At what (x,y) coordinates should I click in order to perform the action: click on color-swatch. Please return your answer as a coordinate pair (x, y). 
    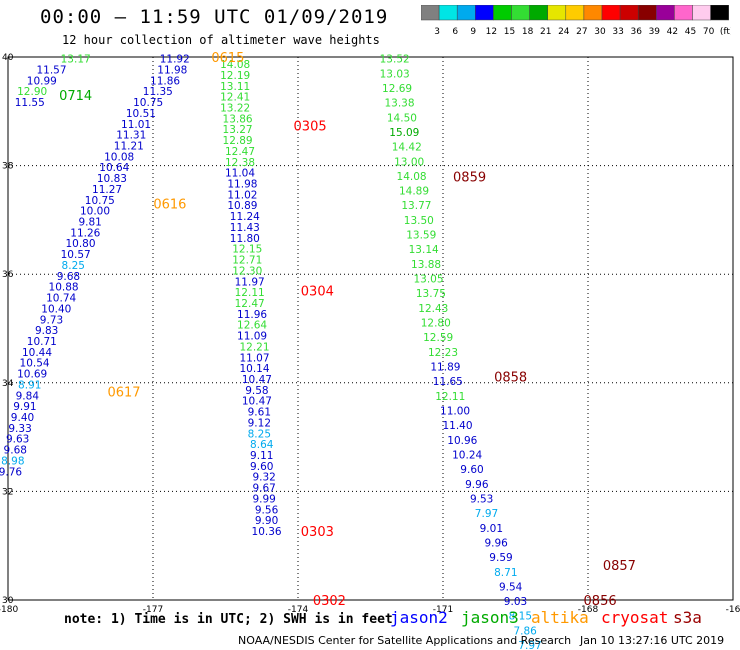
    Looking at the image, I should click on (719, 13).